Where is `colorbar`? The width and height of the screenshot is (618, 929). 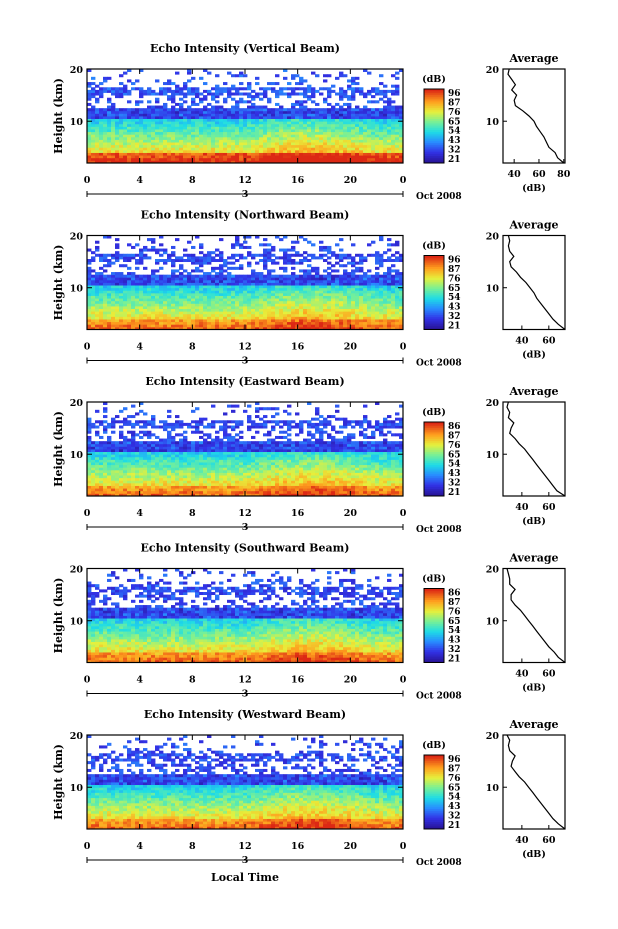 colorbar is located at coordinates (434, 126).